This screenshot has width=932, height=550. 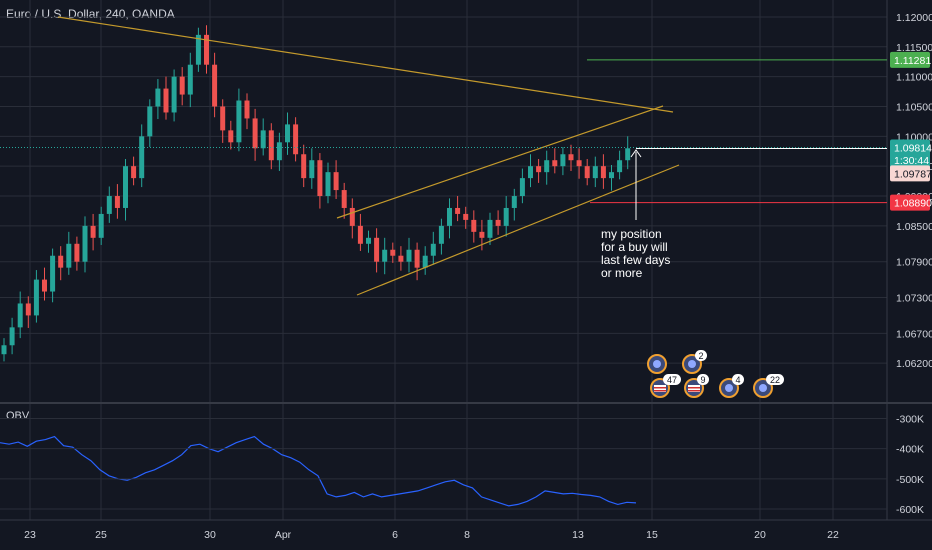 I want to click on event-count: 22, so click(x=775, y=380).